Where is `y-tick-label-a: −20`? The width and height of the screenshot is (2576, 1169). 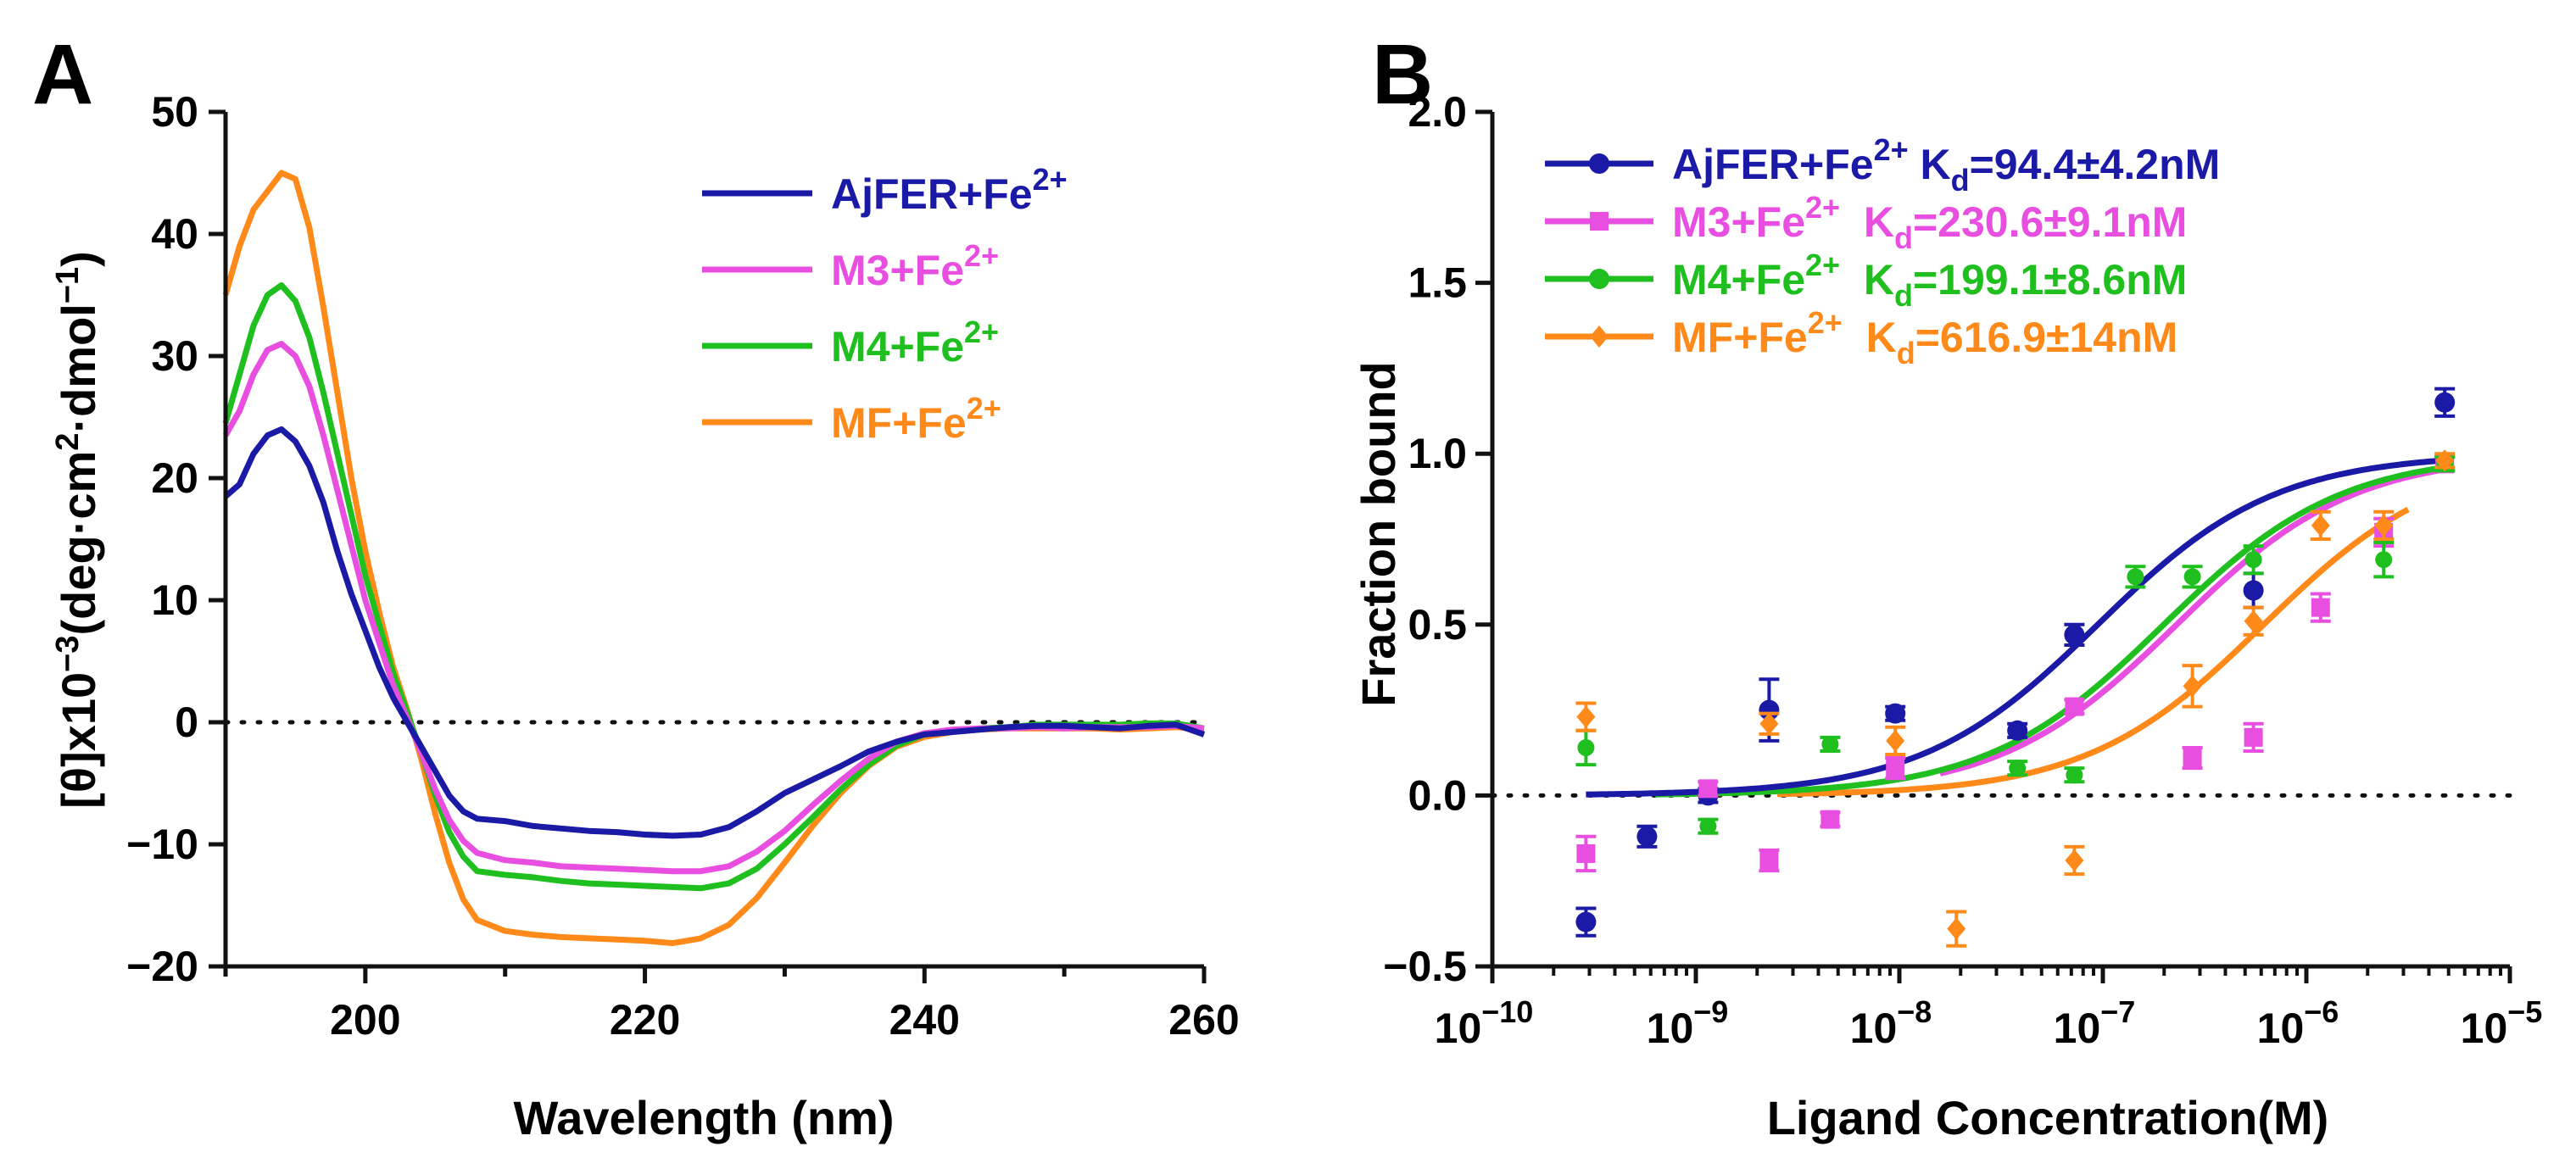
y-tick-label-a: −20 is located at coordinates (162, 966).